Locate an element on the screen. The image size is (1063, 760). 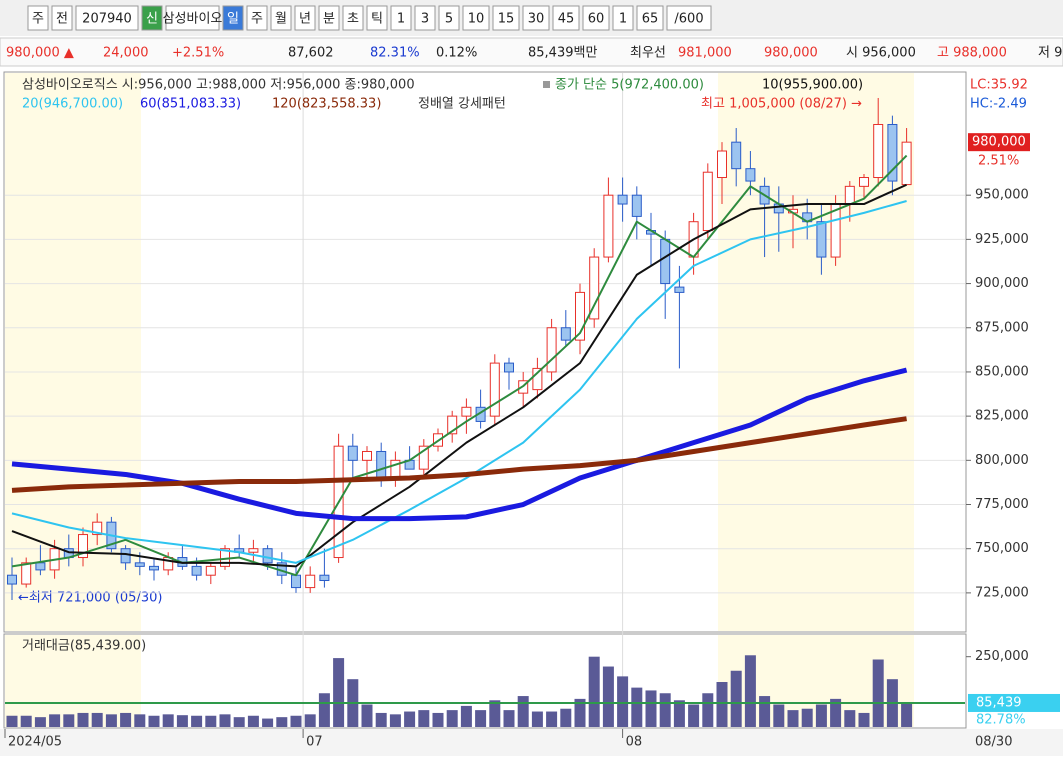
toolbar-label: 년 is located at coordinates (305, 19).